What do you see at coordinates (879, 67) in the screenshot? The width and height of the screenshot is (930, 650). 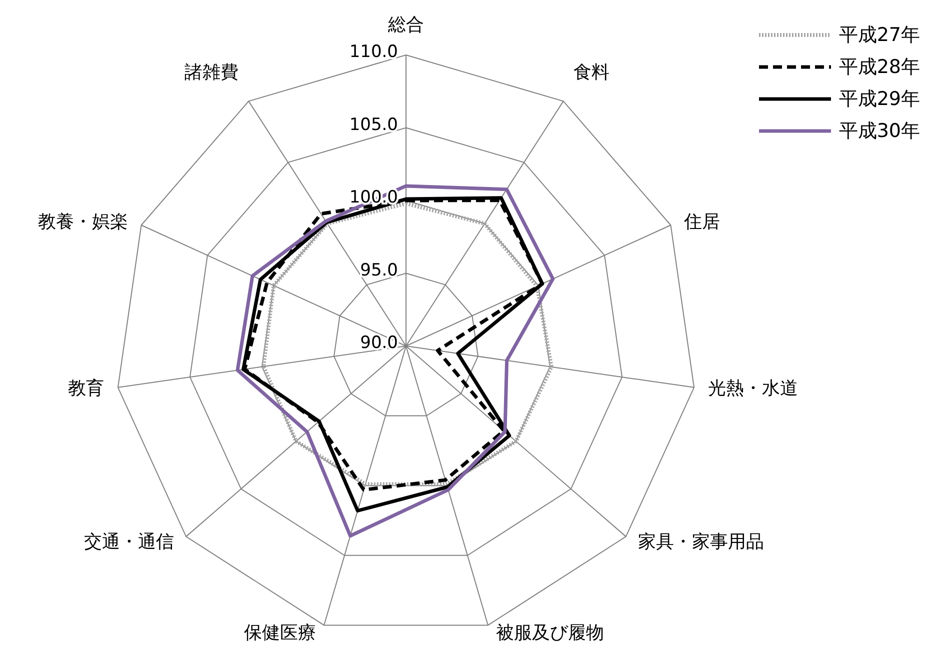 I see `legend-label: 平成28年` at bounding box center [879, 67].